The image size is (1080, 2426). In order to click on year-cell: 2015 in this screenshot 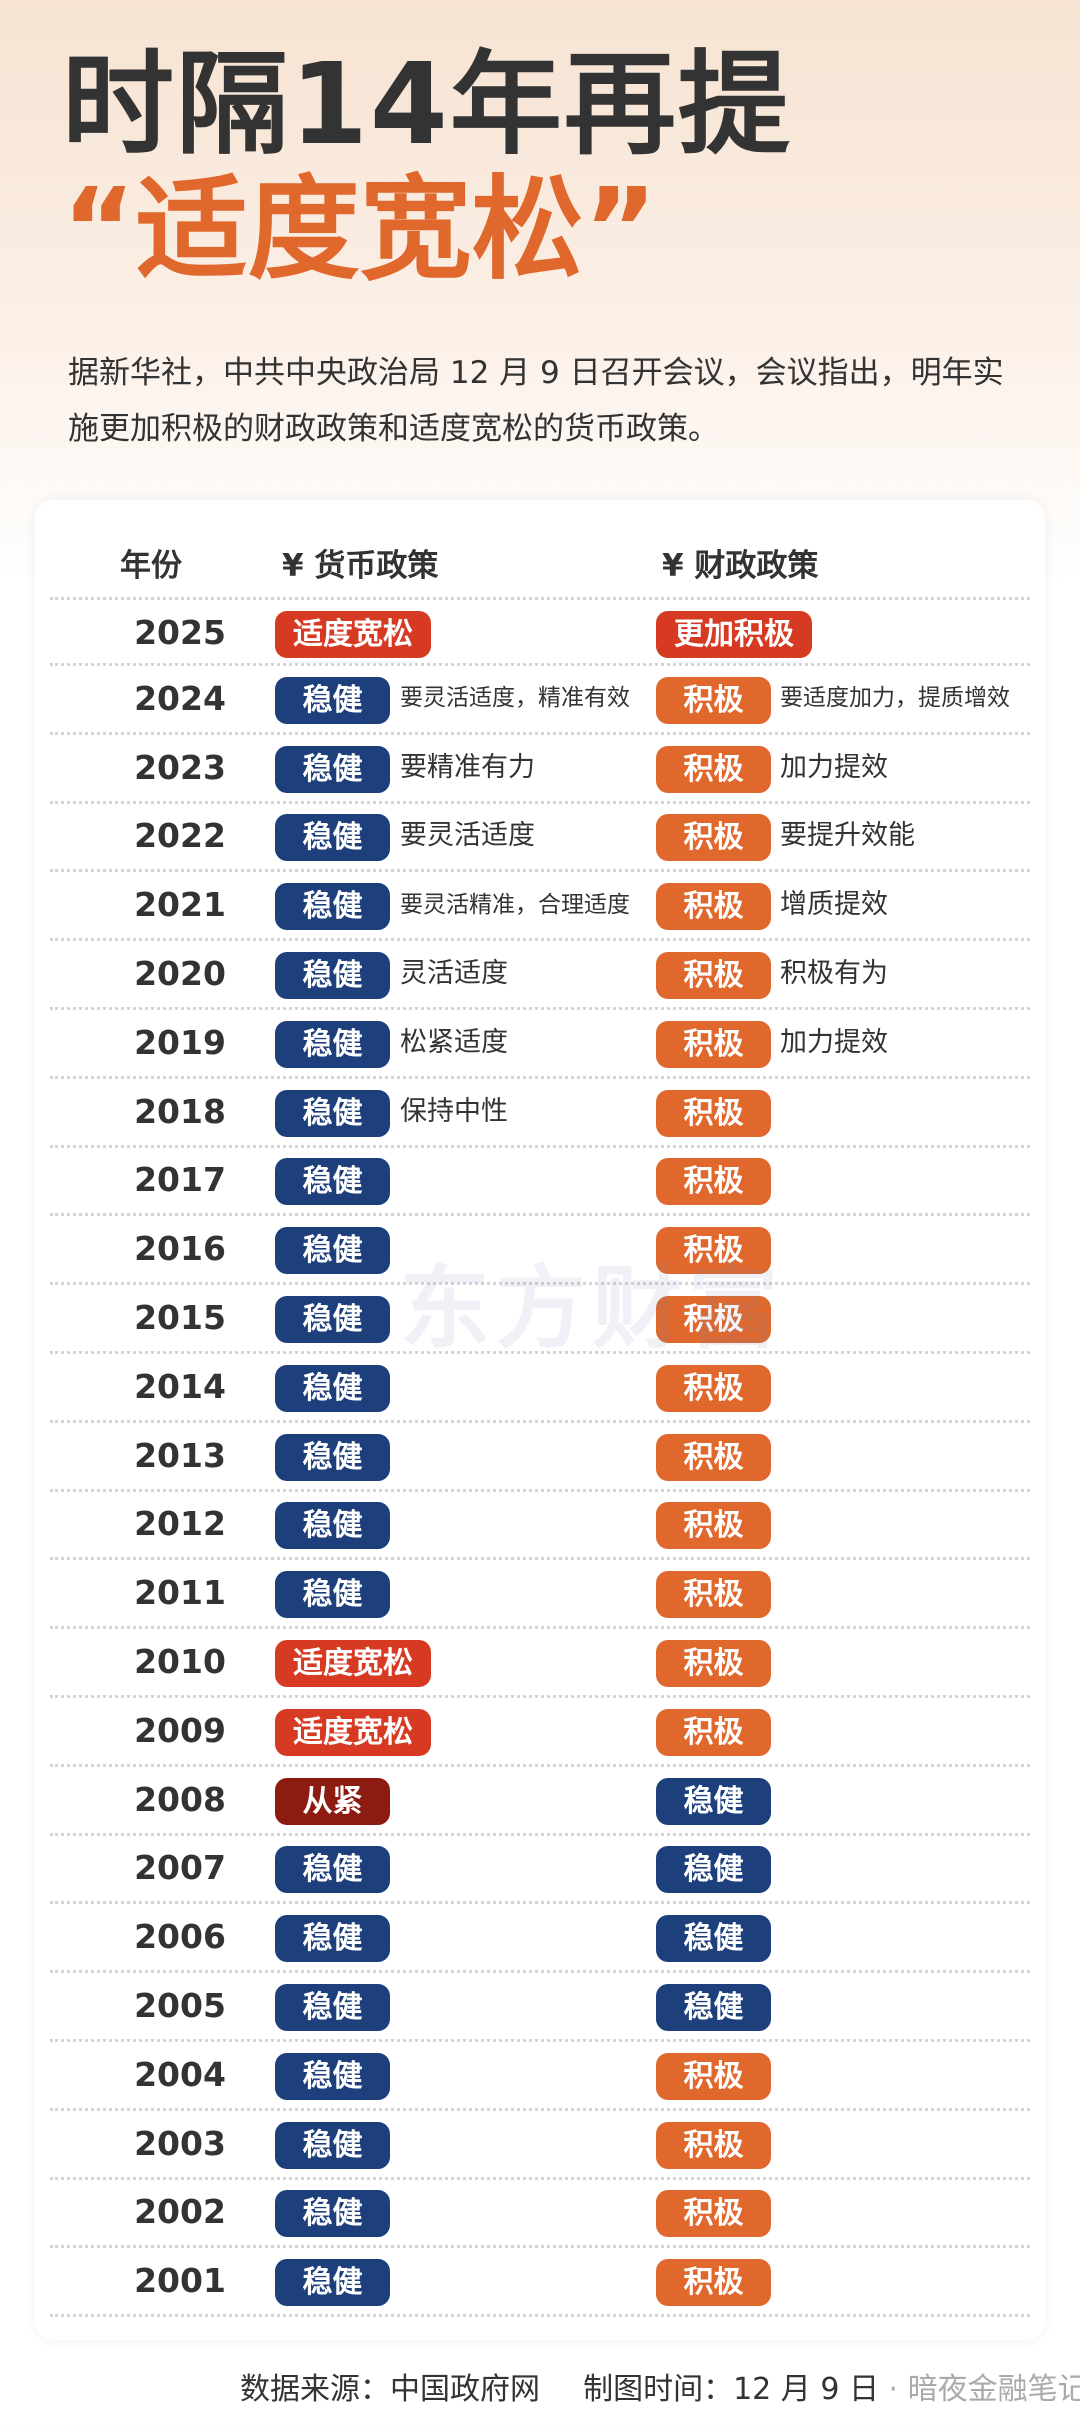, I will do `click(180, 1317)`.